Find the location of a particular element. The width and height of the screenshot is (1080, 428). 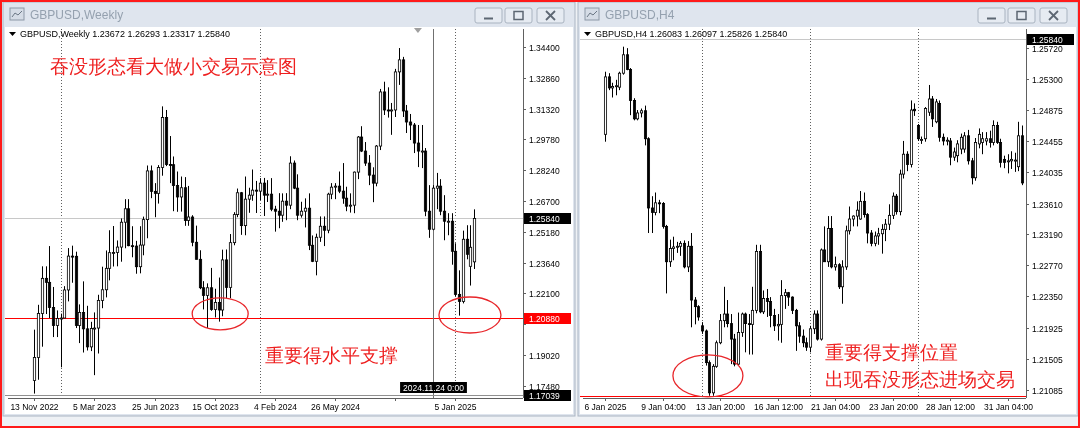

x-tick-label: 28 Jan 12:00 is located at coordinates (950, 407).